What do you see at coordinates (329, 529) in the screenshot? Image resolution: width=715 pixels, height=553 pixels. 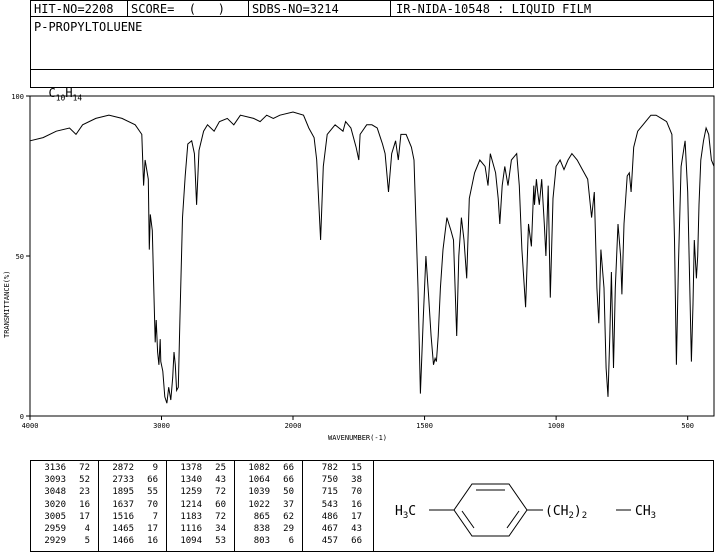 I see `peak-wavenumber: 467` at bounding box center [329, 529].